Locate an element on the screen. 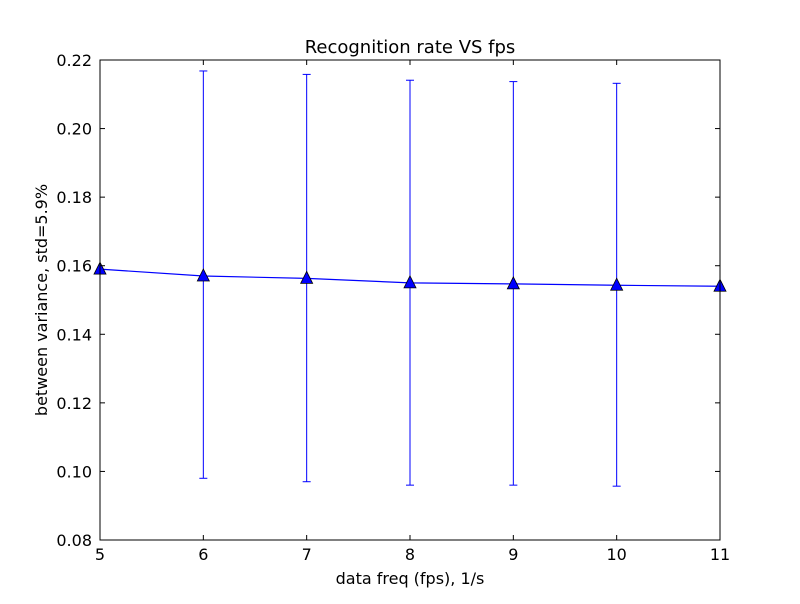  y-tick-label: 0.20 is located at coordinates (74, 129).